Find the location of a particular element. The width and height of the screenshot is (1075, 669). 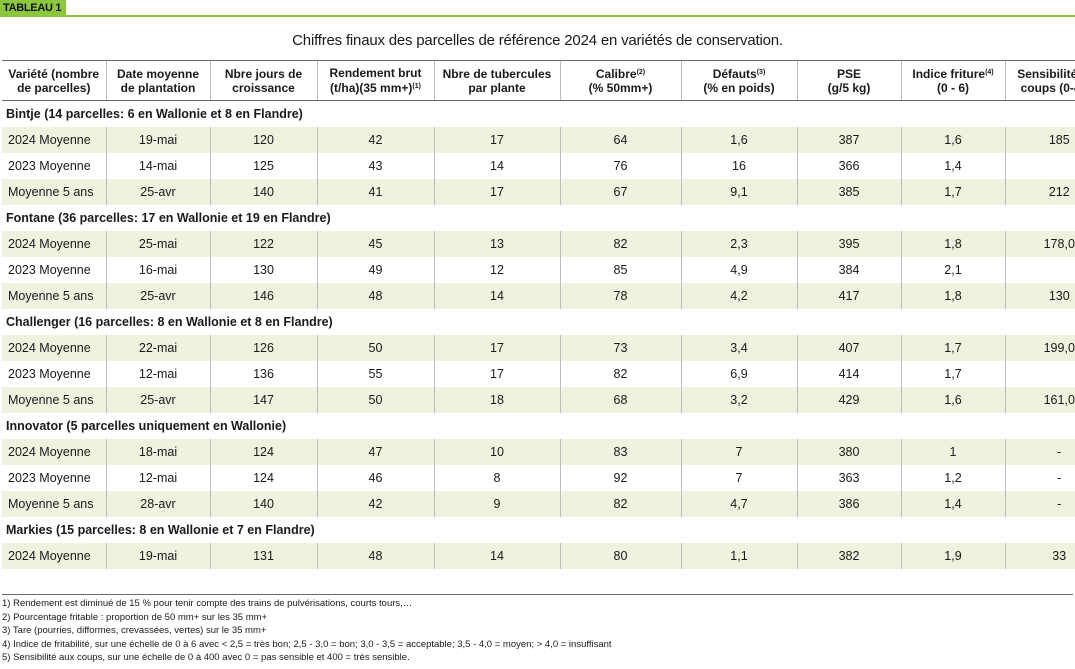

table-cell: 25-mai is located at coordinates (157, 244).